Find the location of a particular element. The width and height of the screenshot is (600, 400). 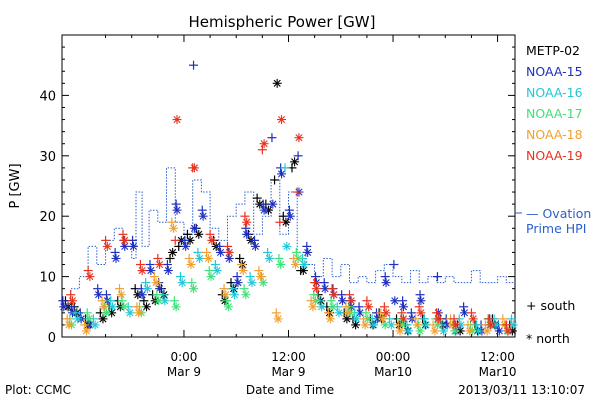

noaa-16-south-point is located at coordinates (285, 168).